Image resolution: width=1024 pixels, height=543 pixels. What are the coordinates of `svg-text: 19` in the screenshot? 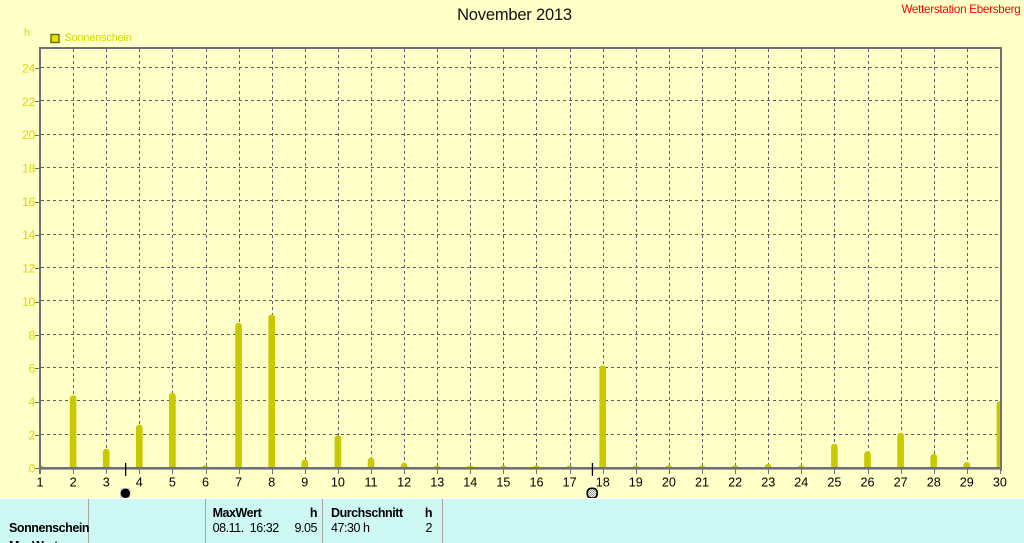 It's located at (636, 483).